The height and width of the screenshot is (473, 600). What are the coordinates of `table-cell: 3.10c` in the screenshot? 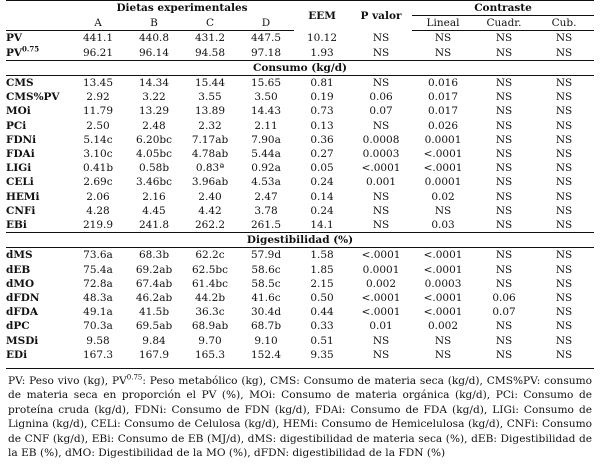 It's located at (98, 154).